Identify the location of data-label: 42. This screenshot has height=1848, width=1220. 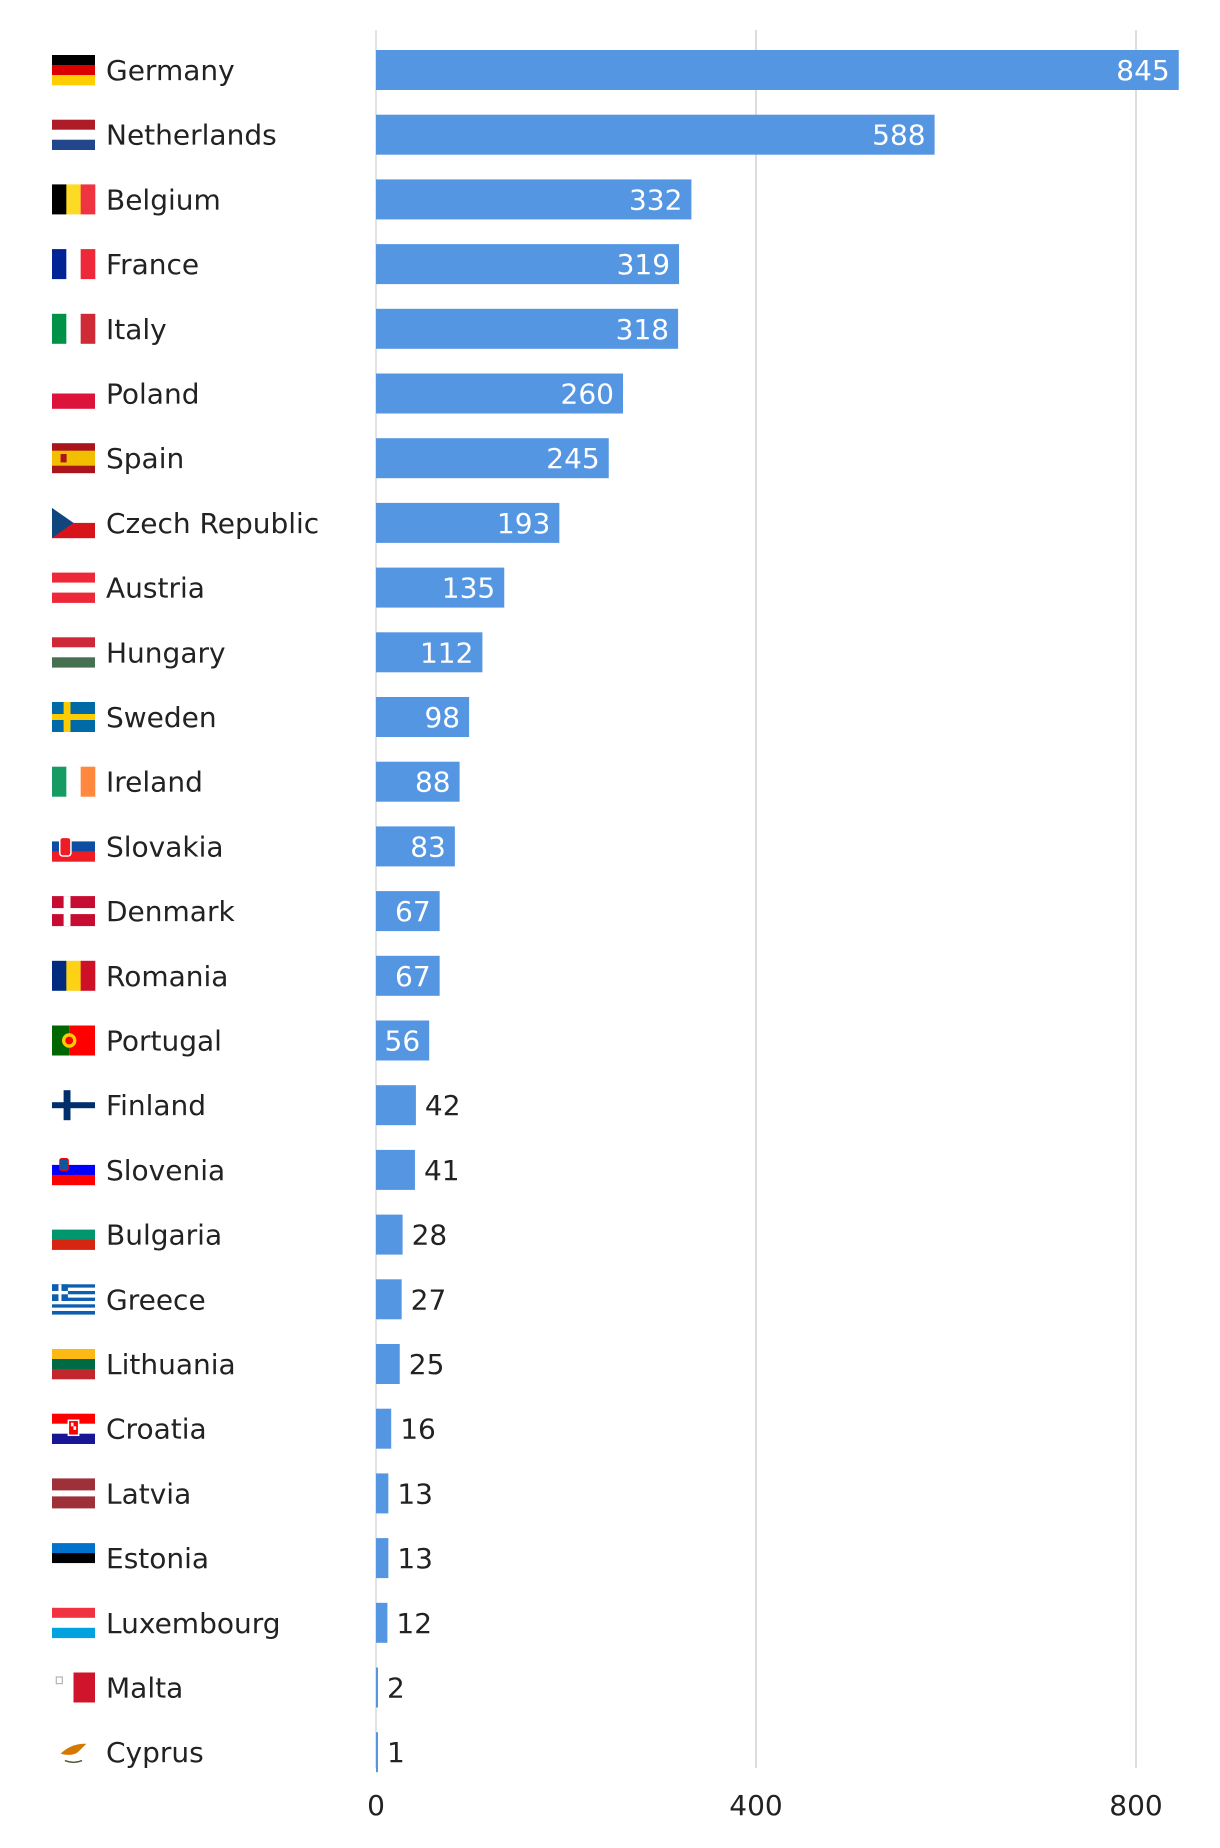
(443, 1105).